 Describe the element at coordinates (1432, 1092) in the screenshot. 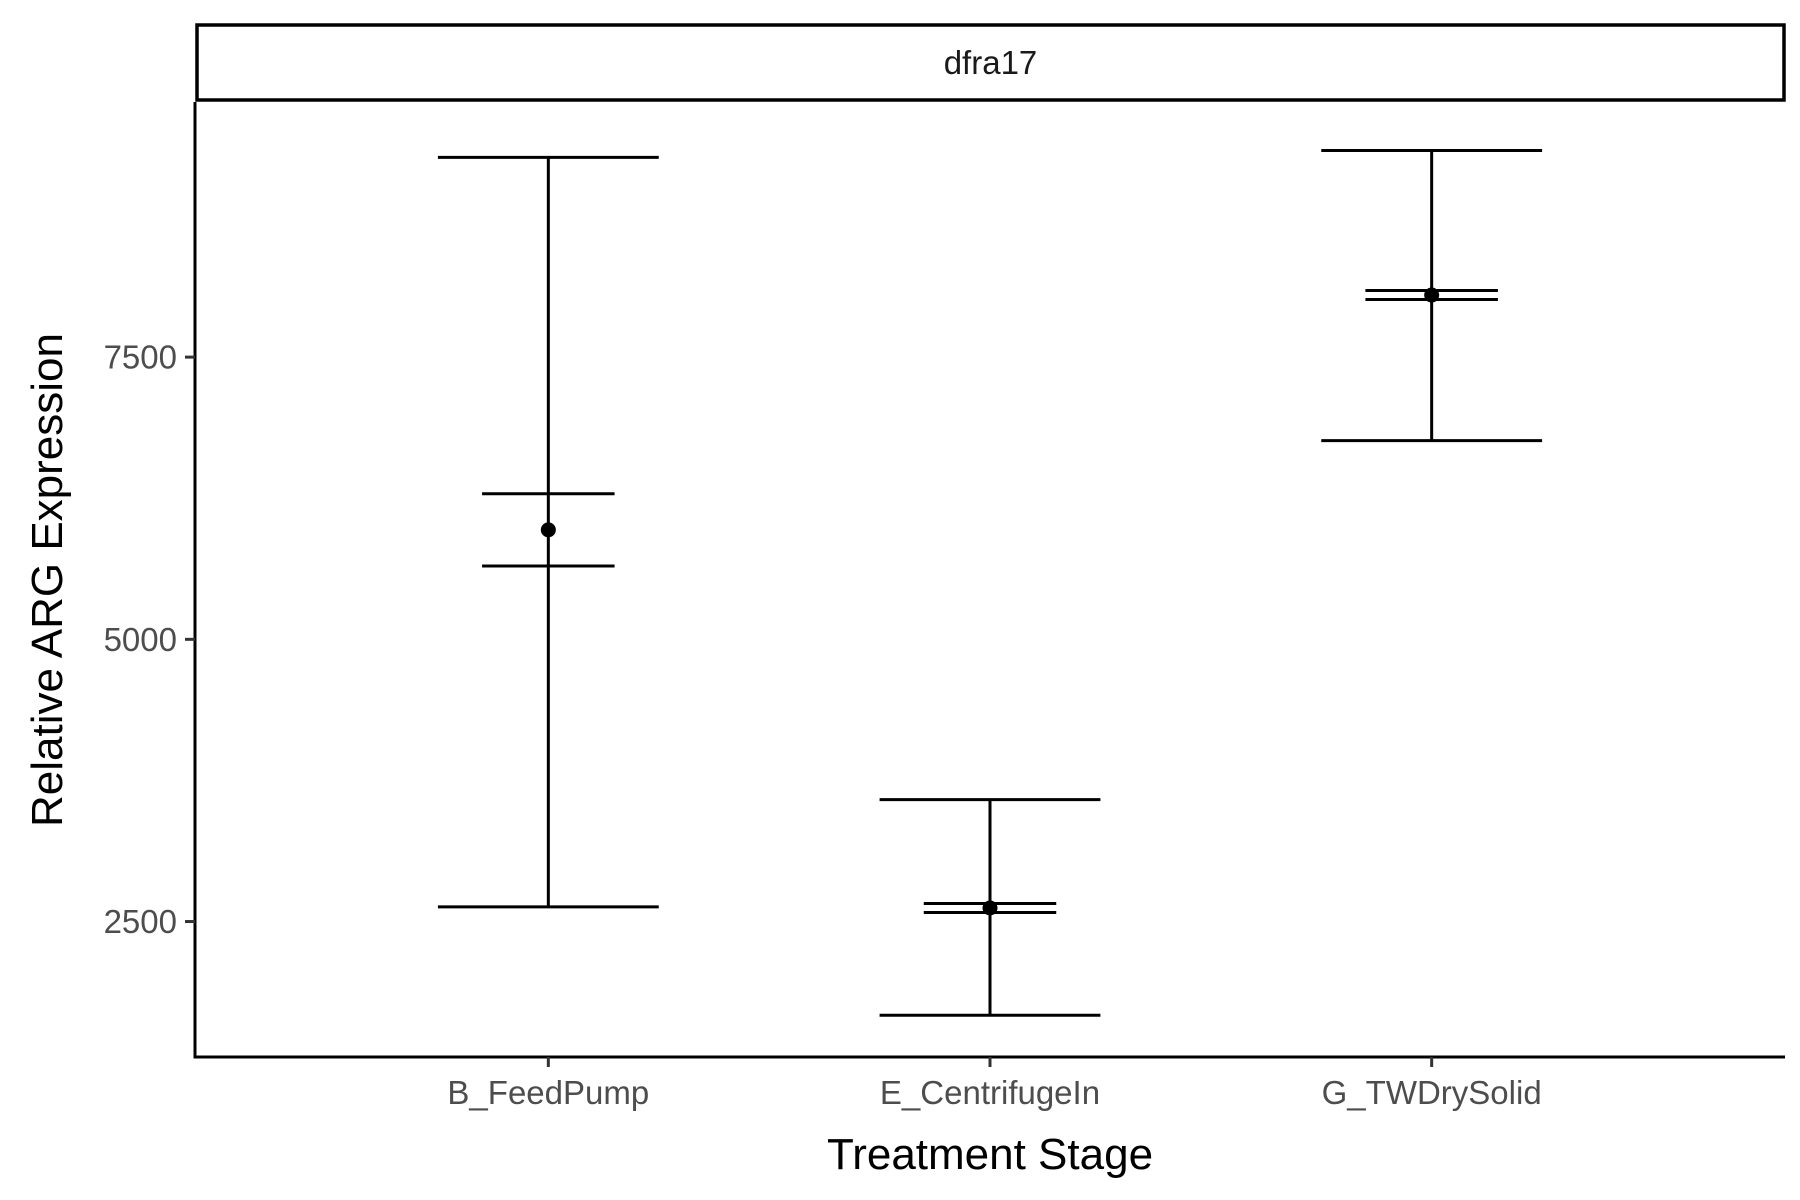

I see `x-tick-label: G_TWDrySolid` at that location.